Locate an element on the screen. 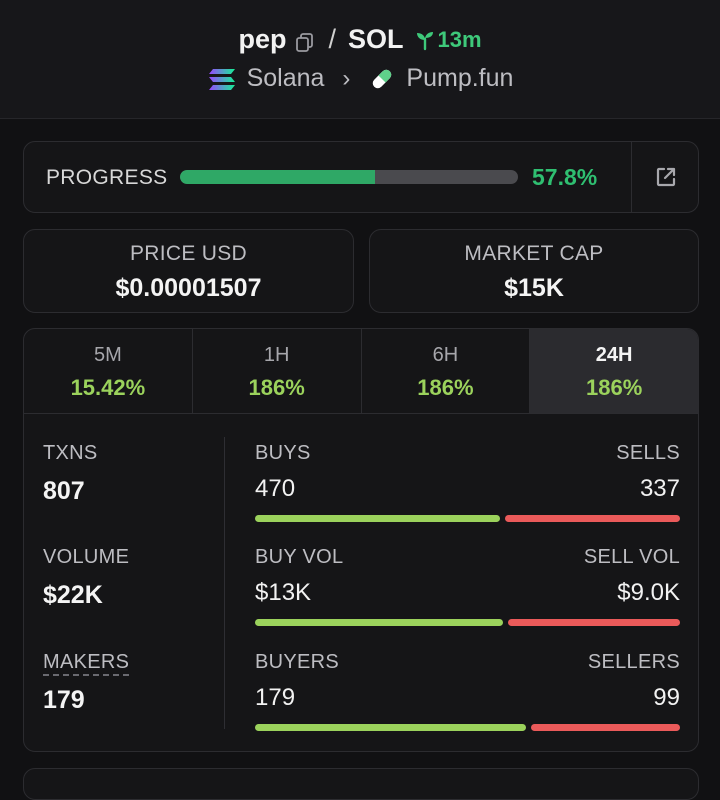 The image size is (720, 800). sell-vol-bar is located at coordinates (594, 622).